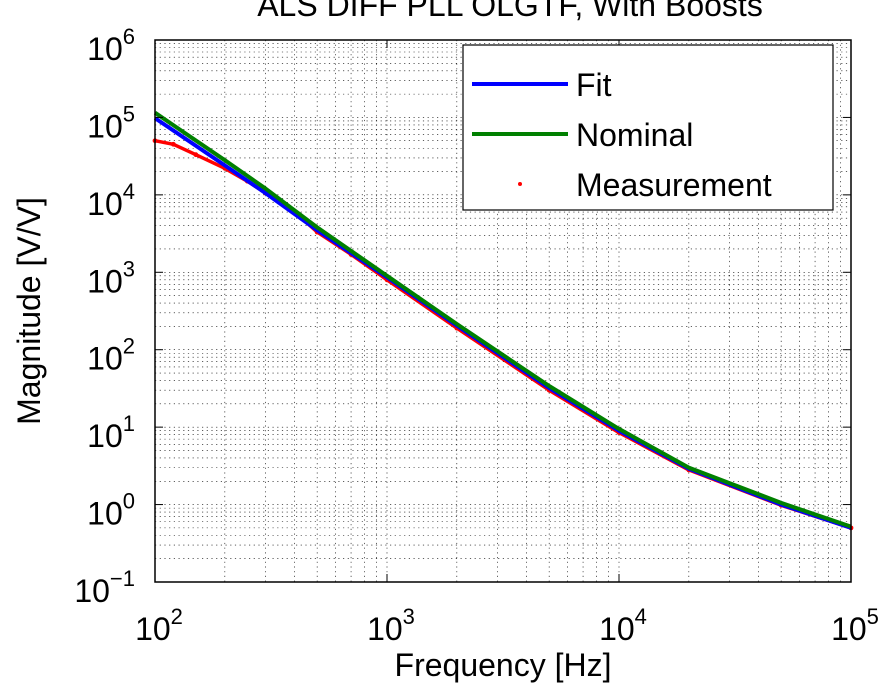 Image resolution: width=884 pixels, height=694 pixels. Describe the element at coordinates (111, 510) in the screenshot. I see `y-tick-label: 10⁰` at that location.